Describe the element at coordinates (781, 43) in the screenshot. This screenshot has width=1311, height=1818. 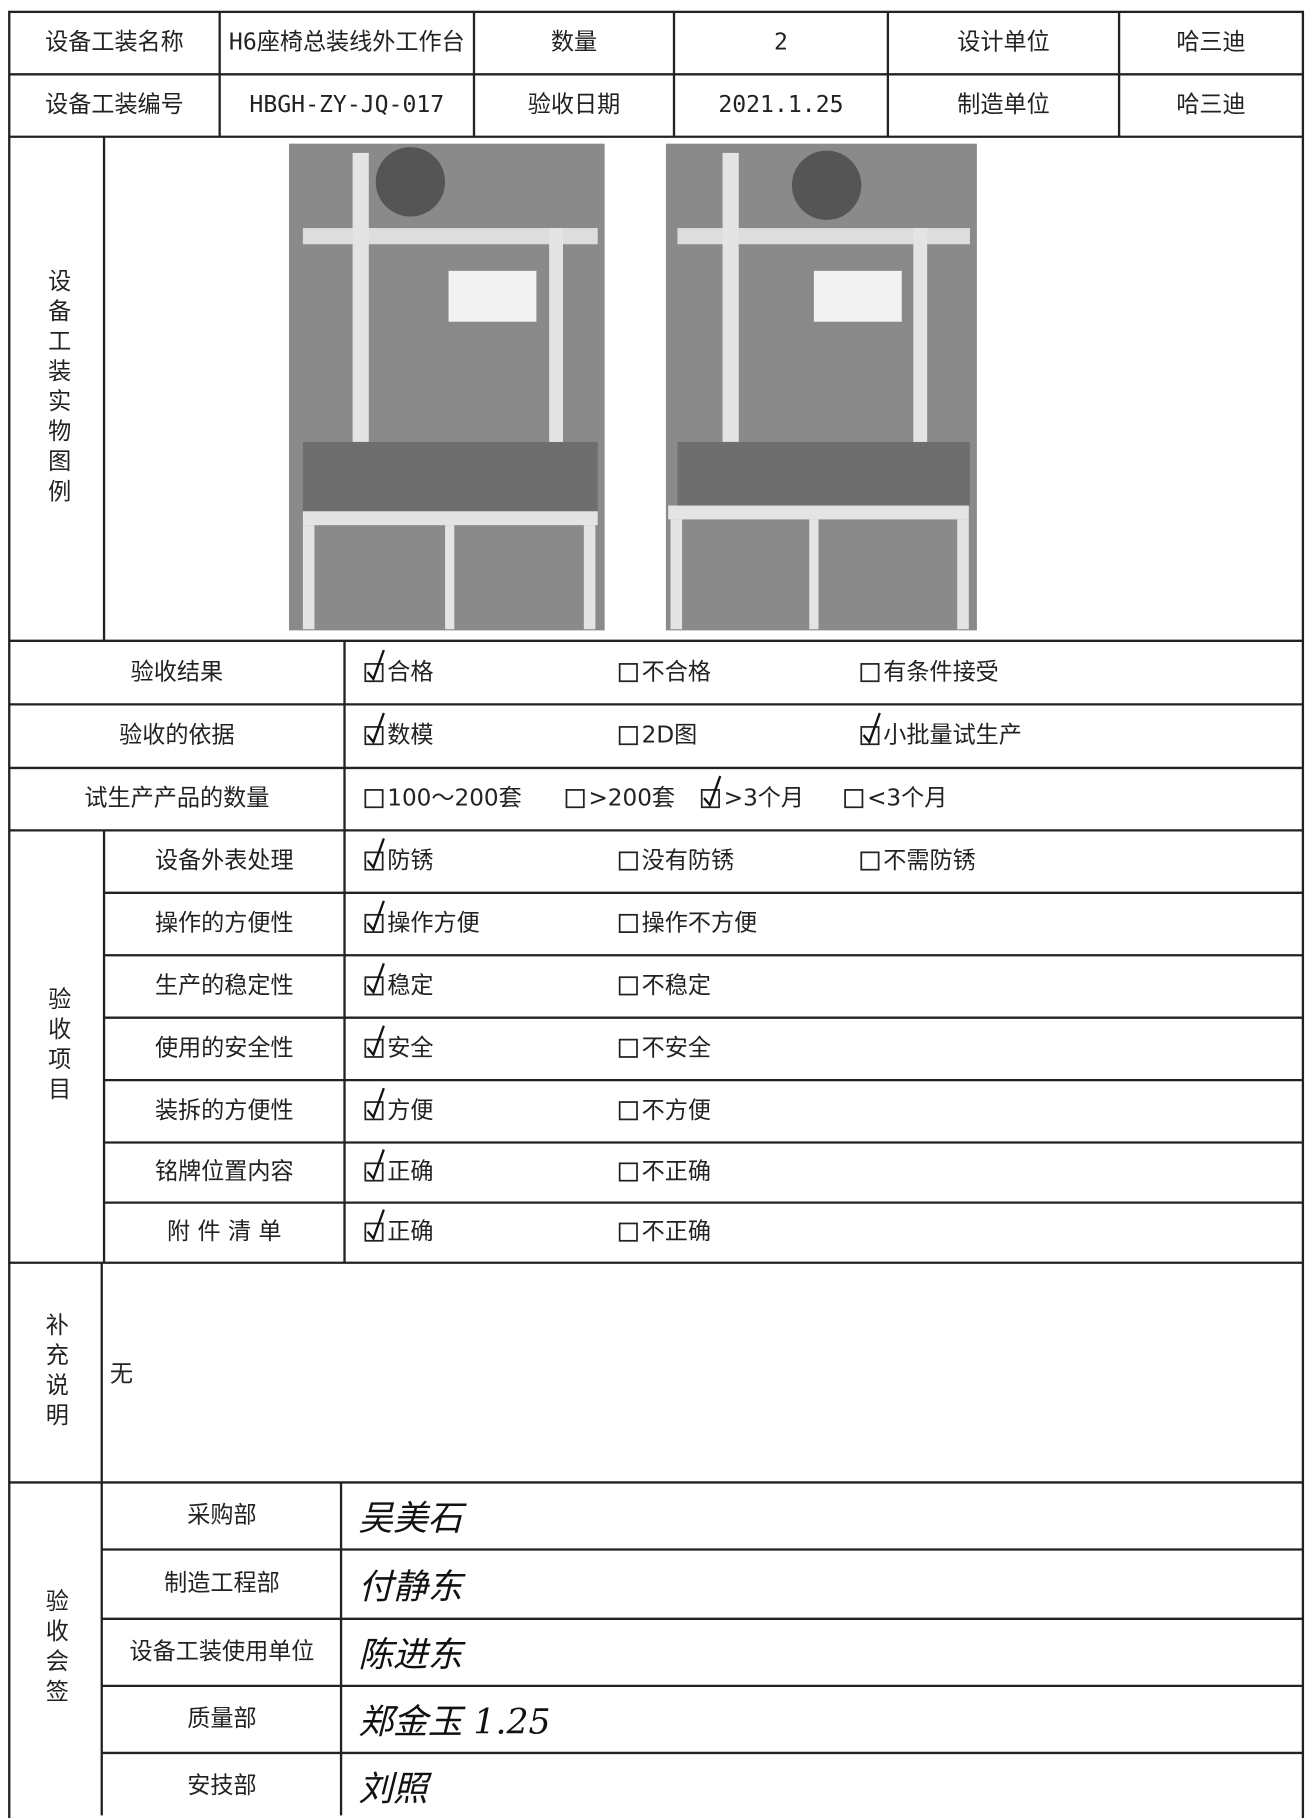
I see `header-value: 2` at that location.